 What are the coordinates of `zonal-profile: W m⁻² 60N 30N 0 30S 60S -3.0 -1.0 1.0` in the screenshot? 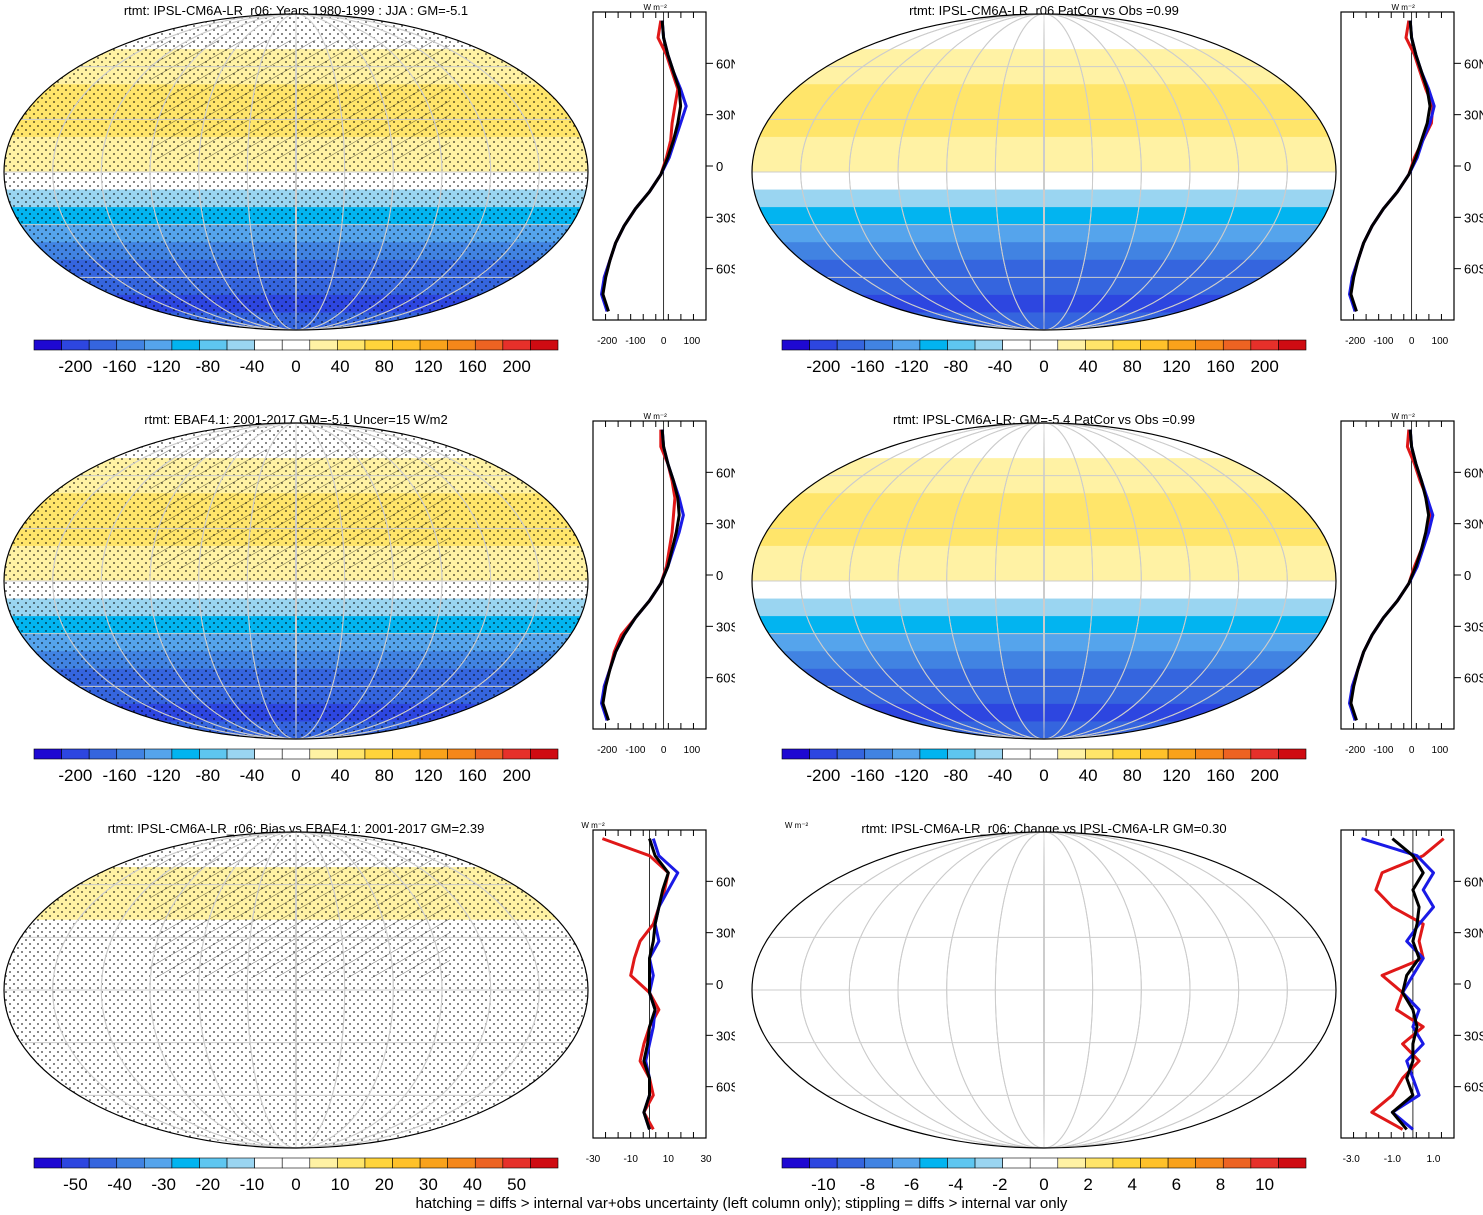 It's located at (1134, 993).